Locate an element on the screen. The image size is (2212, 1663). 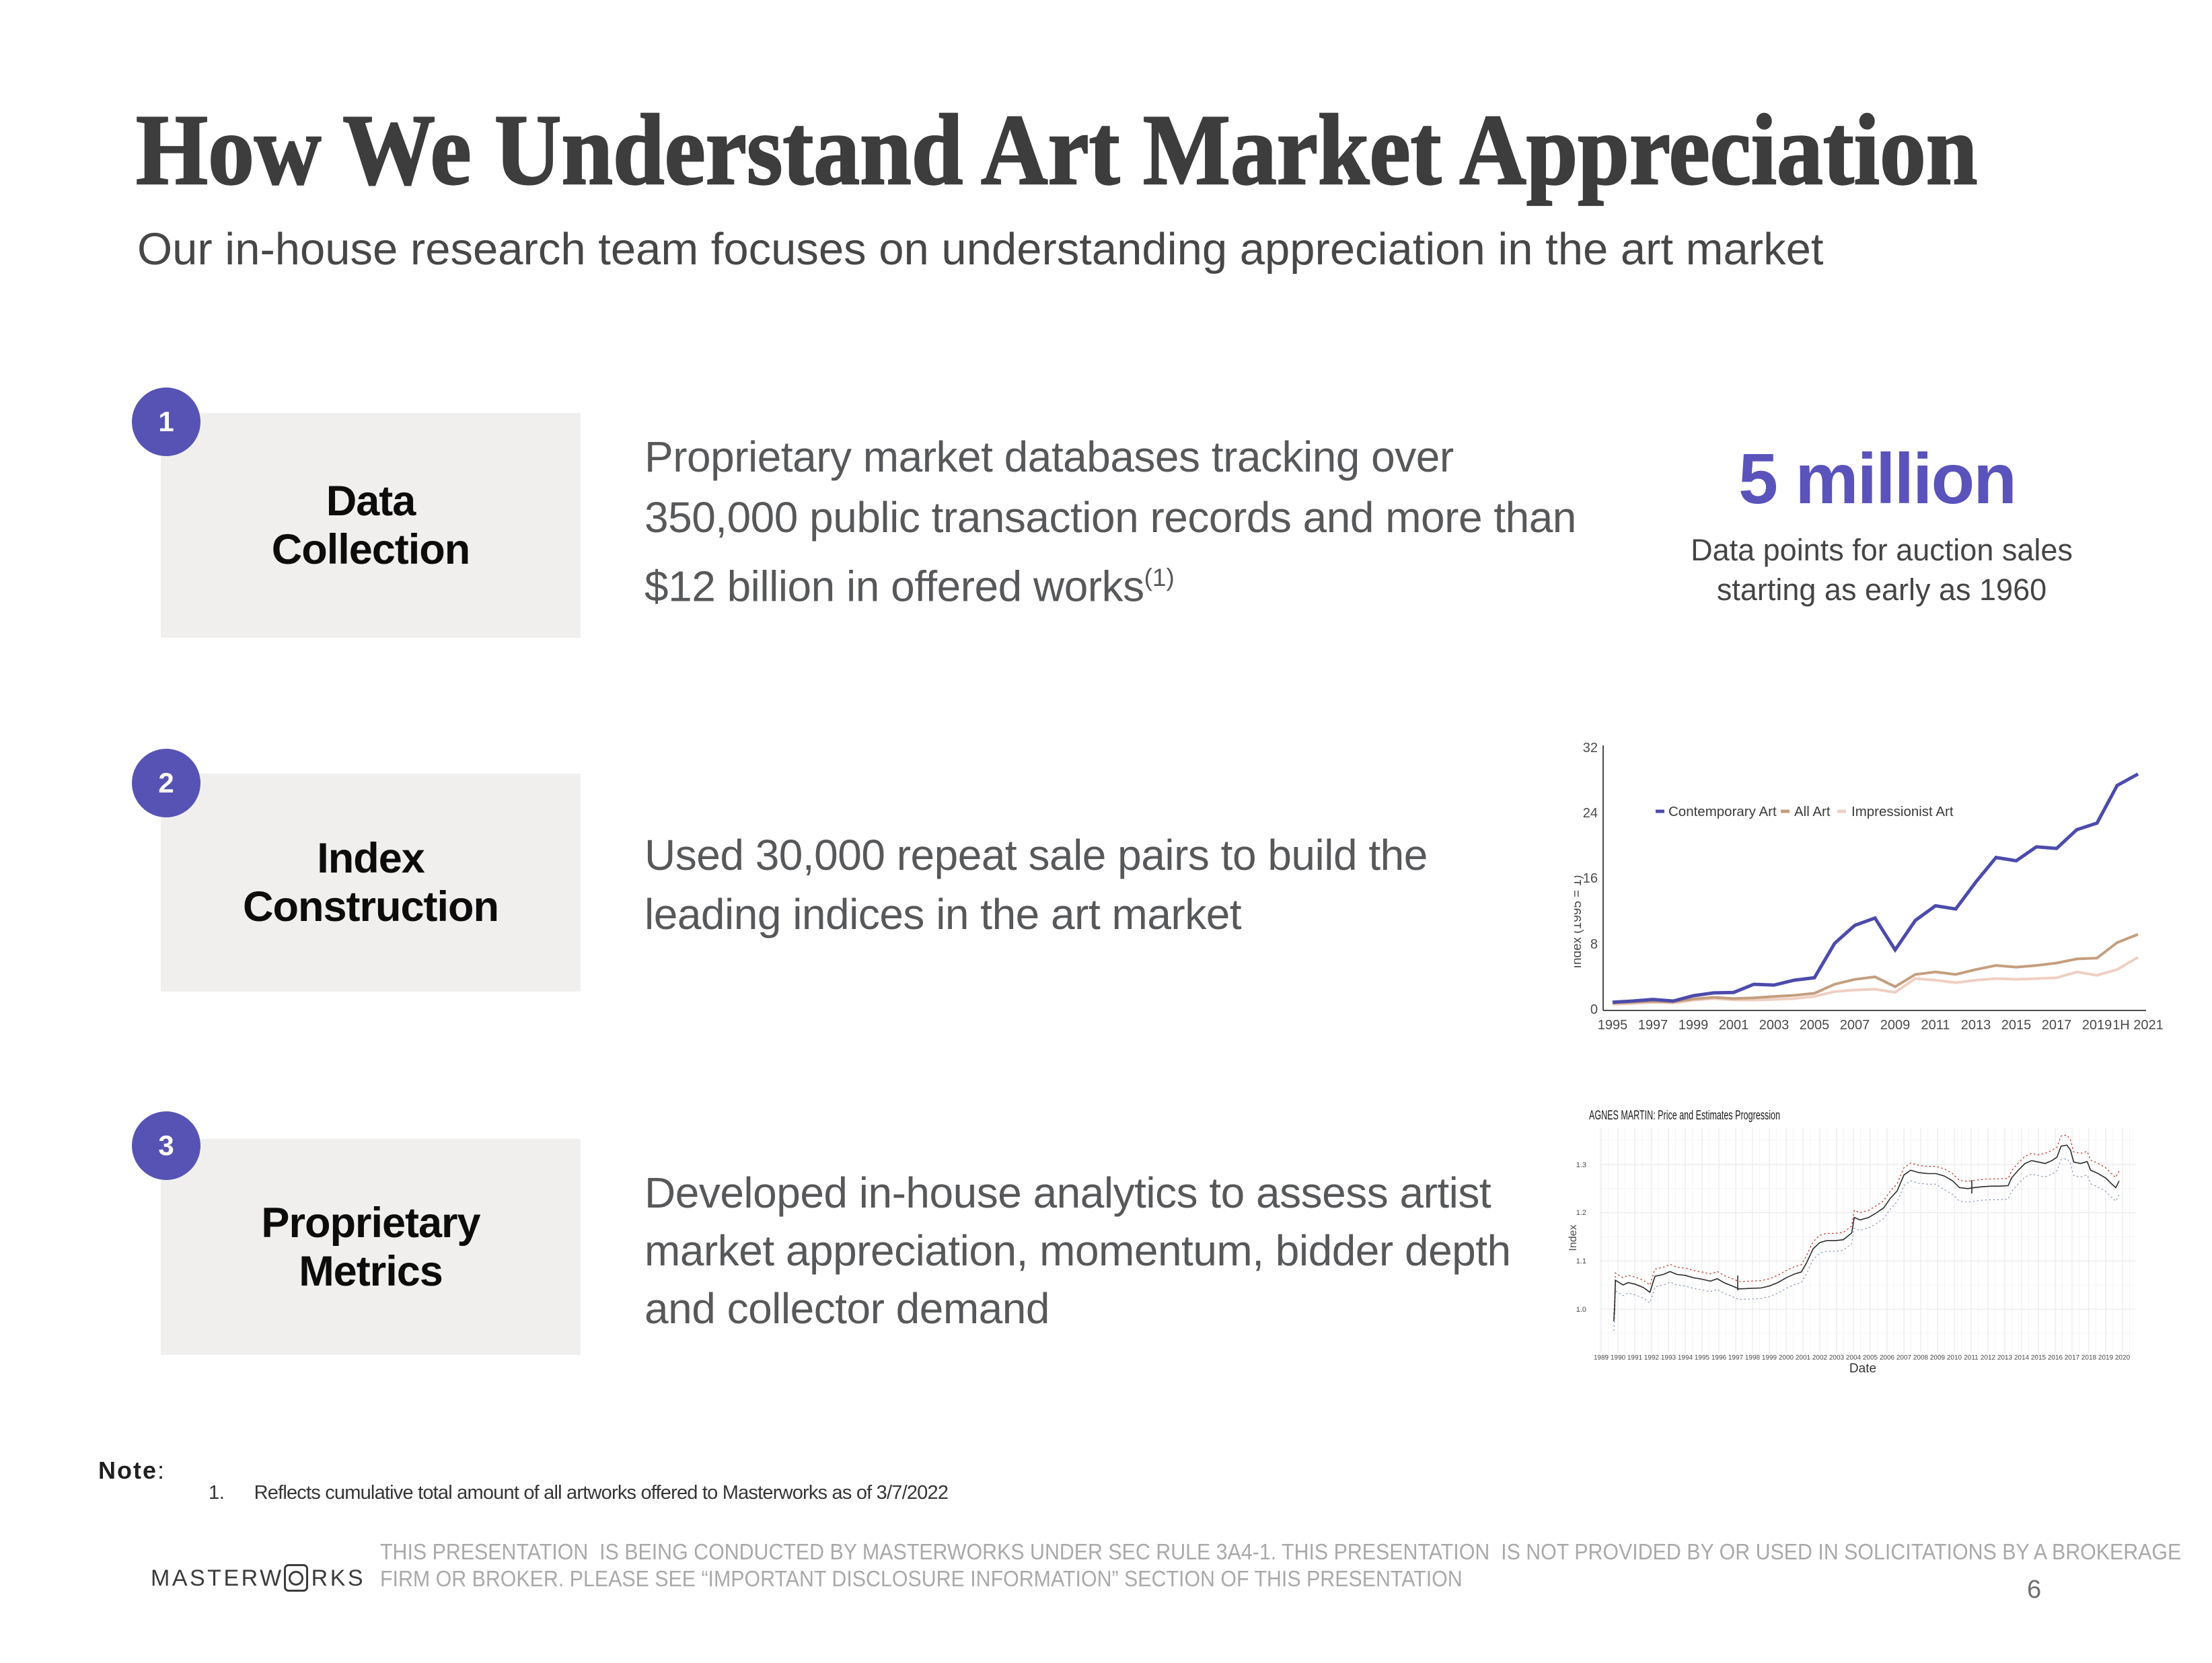
svg-text: 32 is located at coordinates (1590, 748).